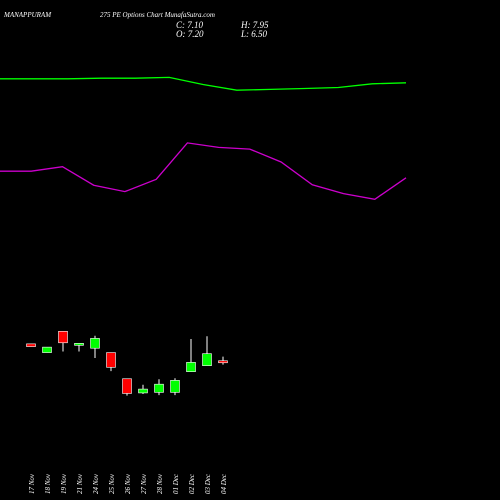 This screenshot has height=500, width=500. Describe the element at coordinates (64, 483) in the screenshot. I see `x-tick-label: 19 Nov` at that location.